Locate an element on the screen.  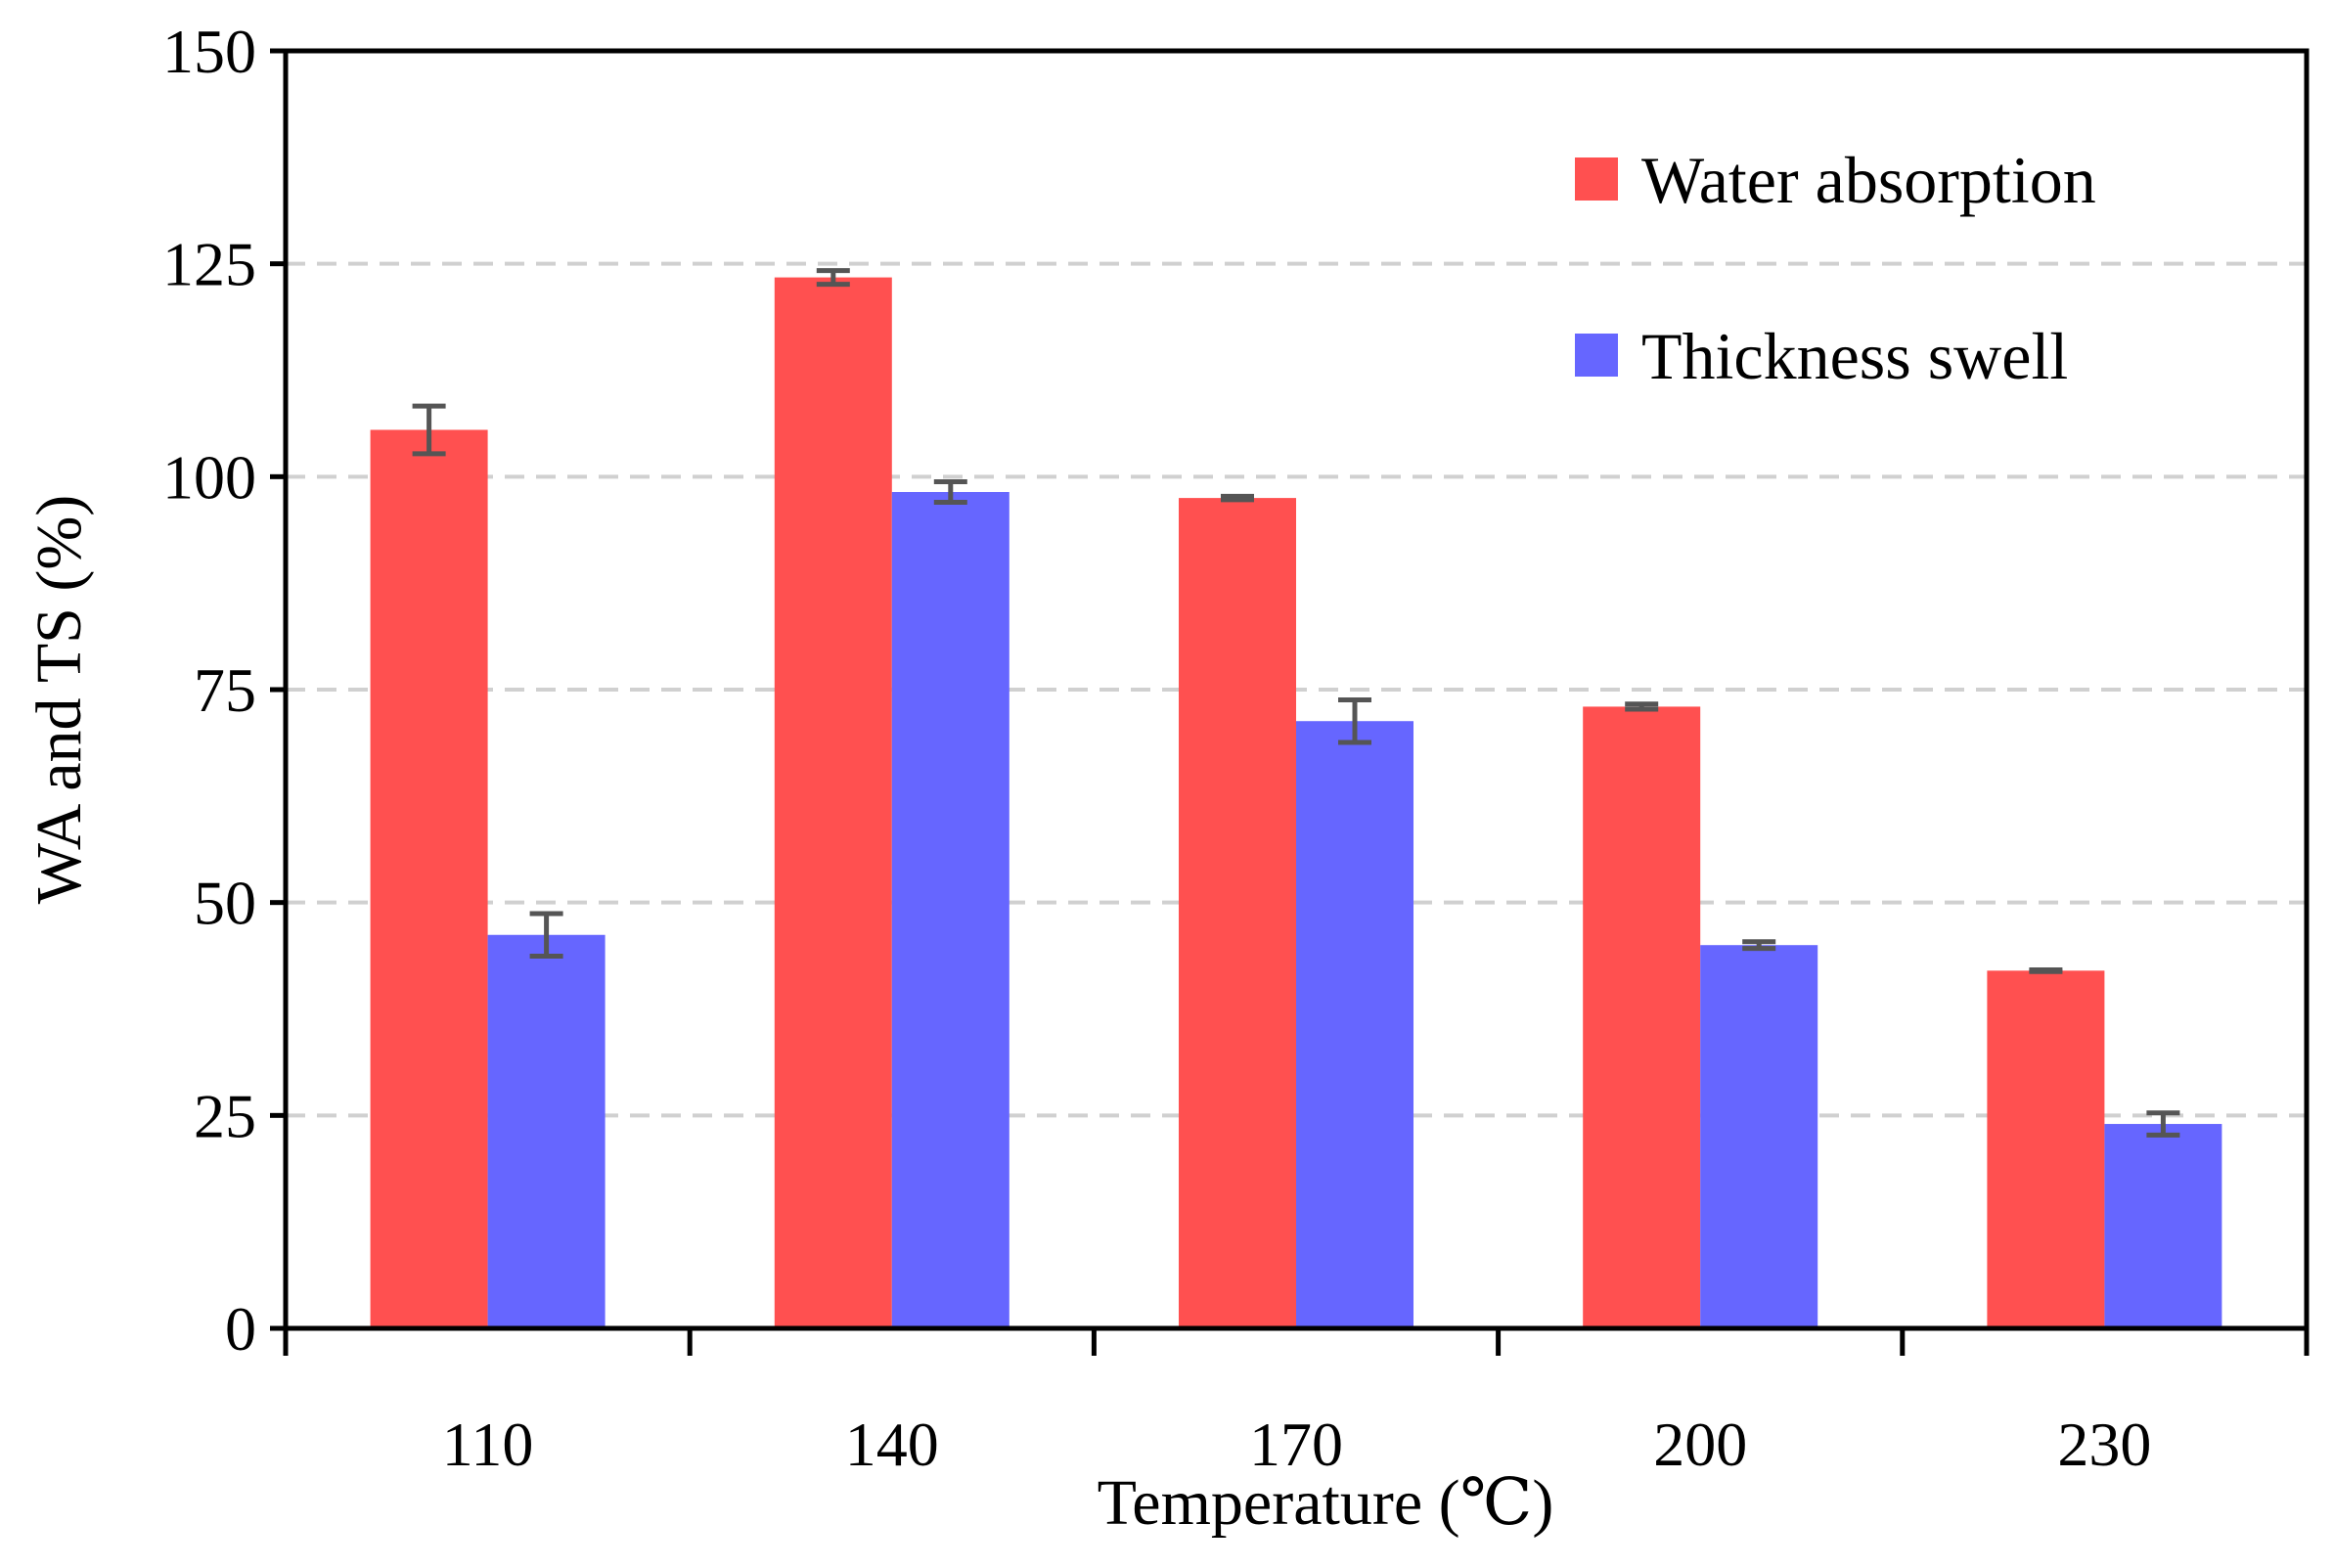
y-tick-label: 100 is located at coordinates (209, 477).